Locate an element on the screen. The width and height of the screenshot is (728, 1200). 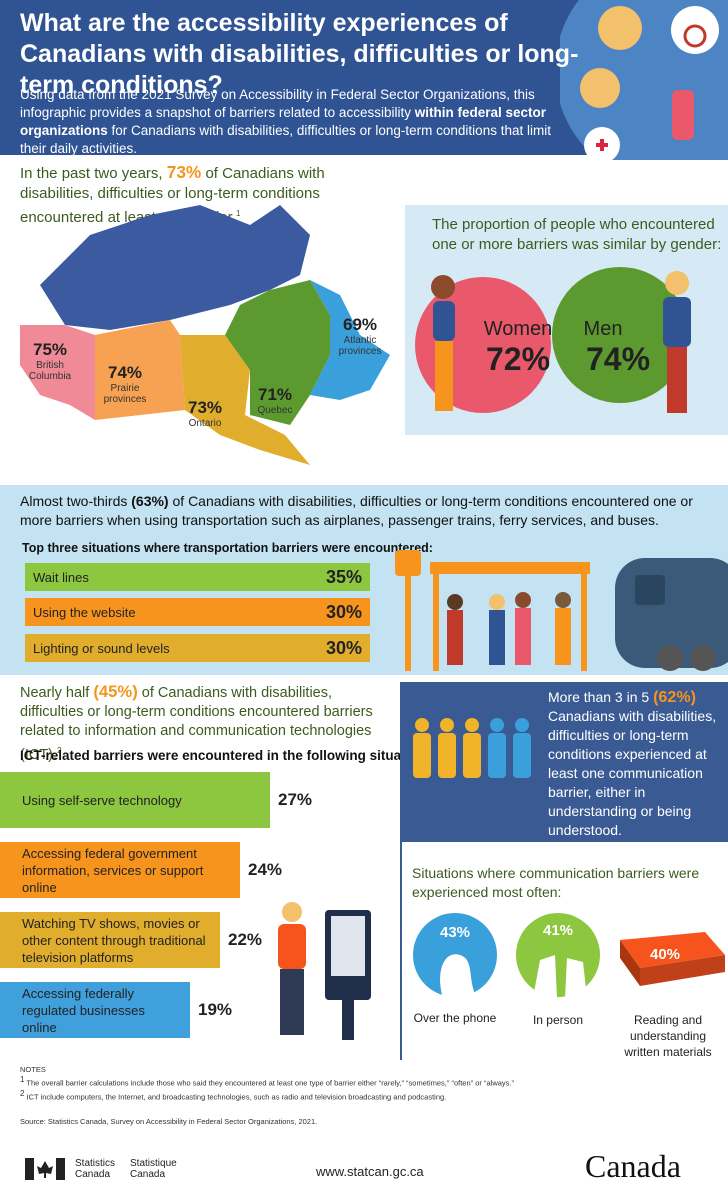
note-ref: 1 is located at coordinates (22, 1079).